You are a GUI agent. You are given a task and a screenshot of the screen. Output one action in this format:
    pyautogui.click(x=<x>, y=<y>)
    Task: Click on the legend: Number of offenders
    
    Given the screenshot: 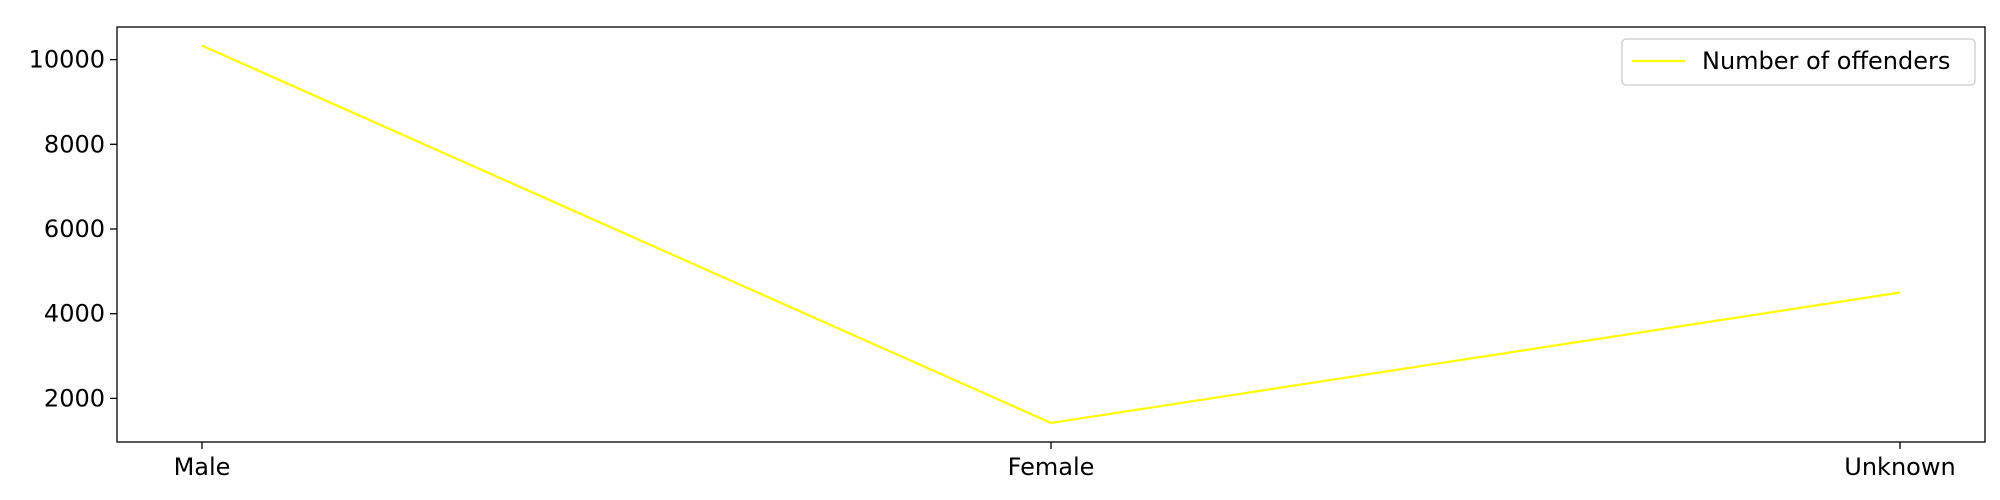 What is the action you would take?
    pyautogui.click(x=1798, y=62)
    